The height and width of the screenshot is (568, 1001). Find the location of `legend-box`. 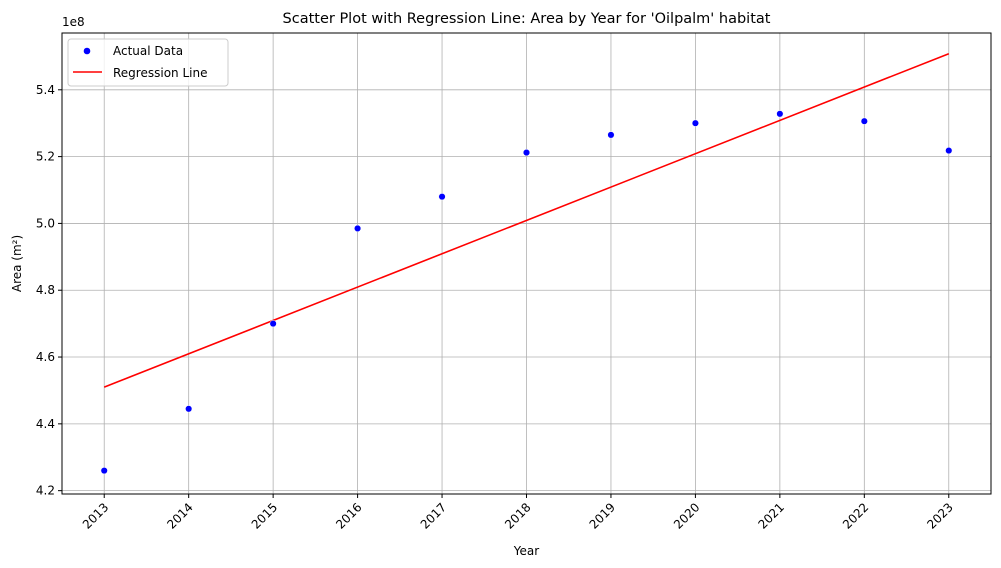

legend-box is located at coordinates (148, 62).